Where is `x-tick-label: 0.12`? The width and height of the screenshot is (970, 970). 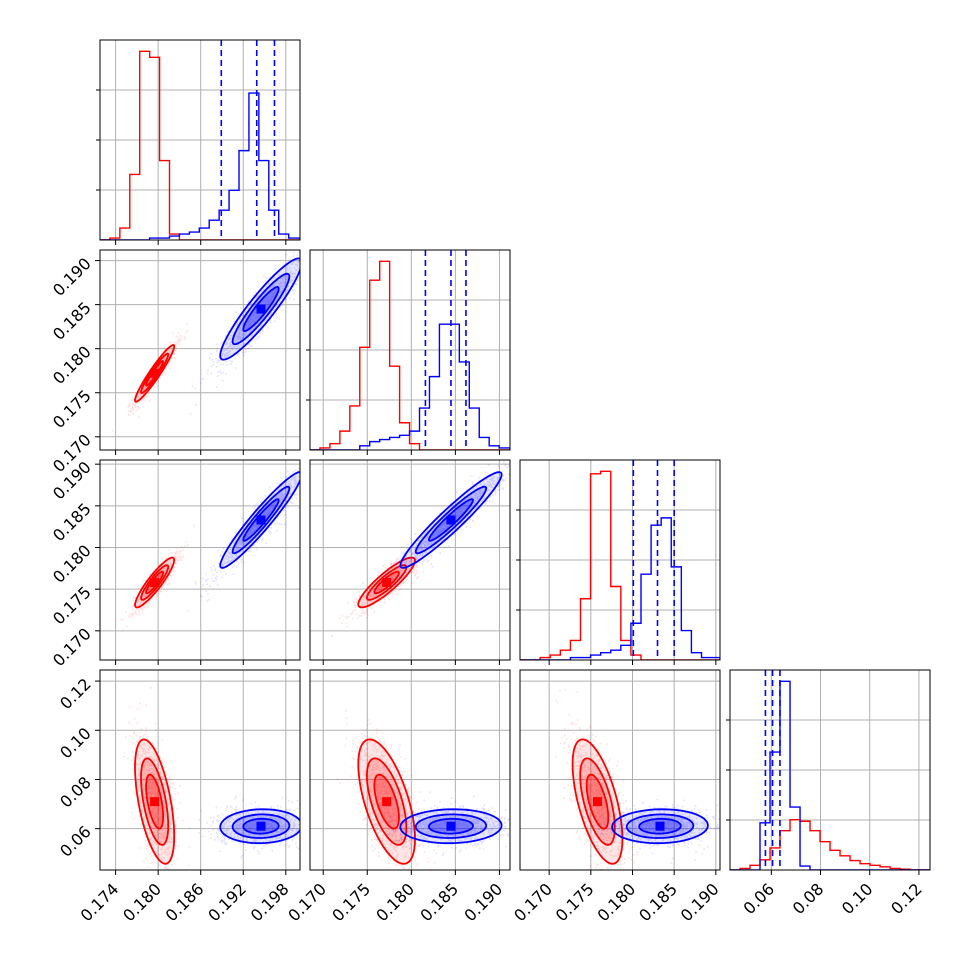 x-tick-label: 0.12 is located at coordinates (906, 898).